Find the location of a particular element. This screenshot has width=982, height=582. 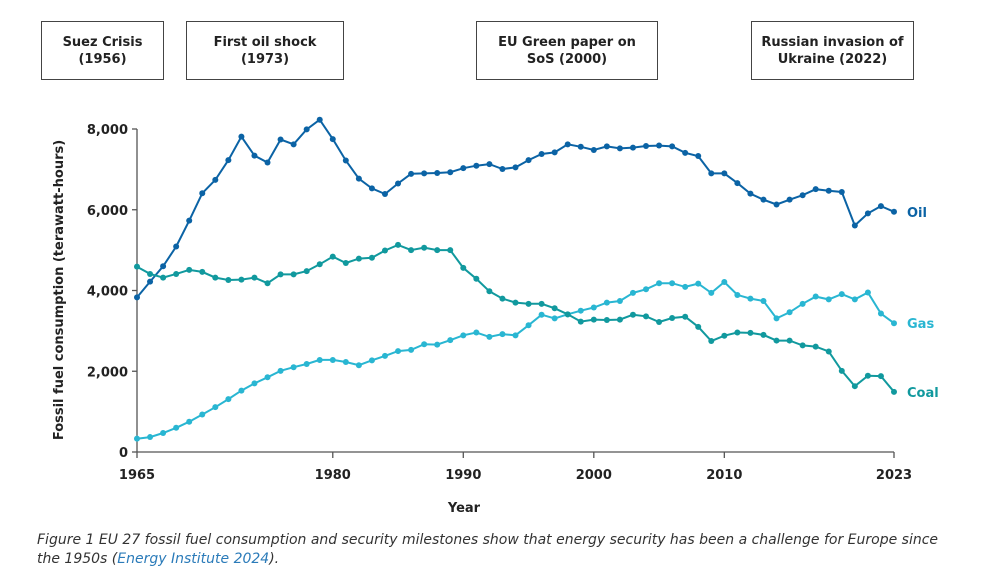

series-label-coal: Coal is located at coordinates (923, 393).